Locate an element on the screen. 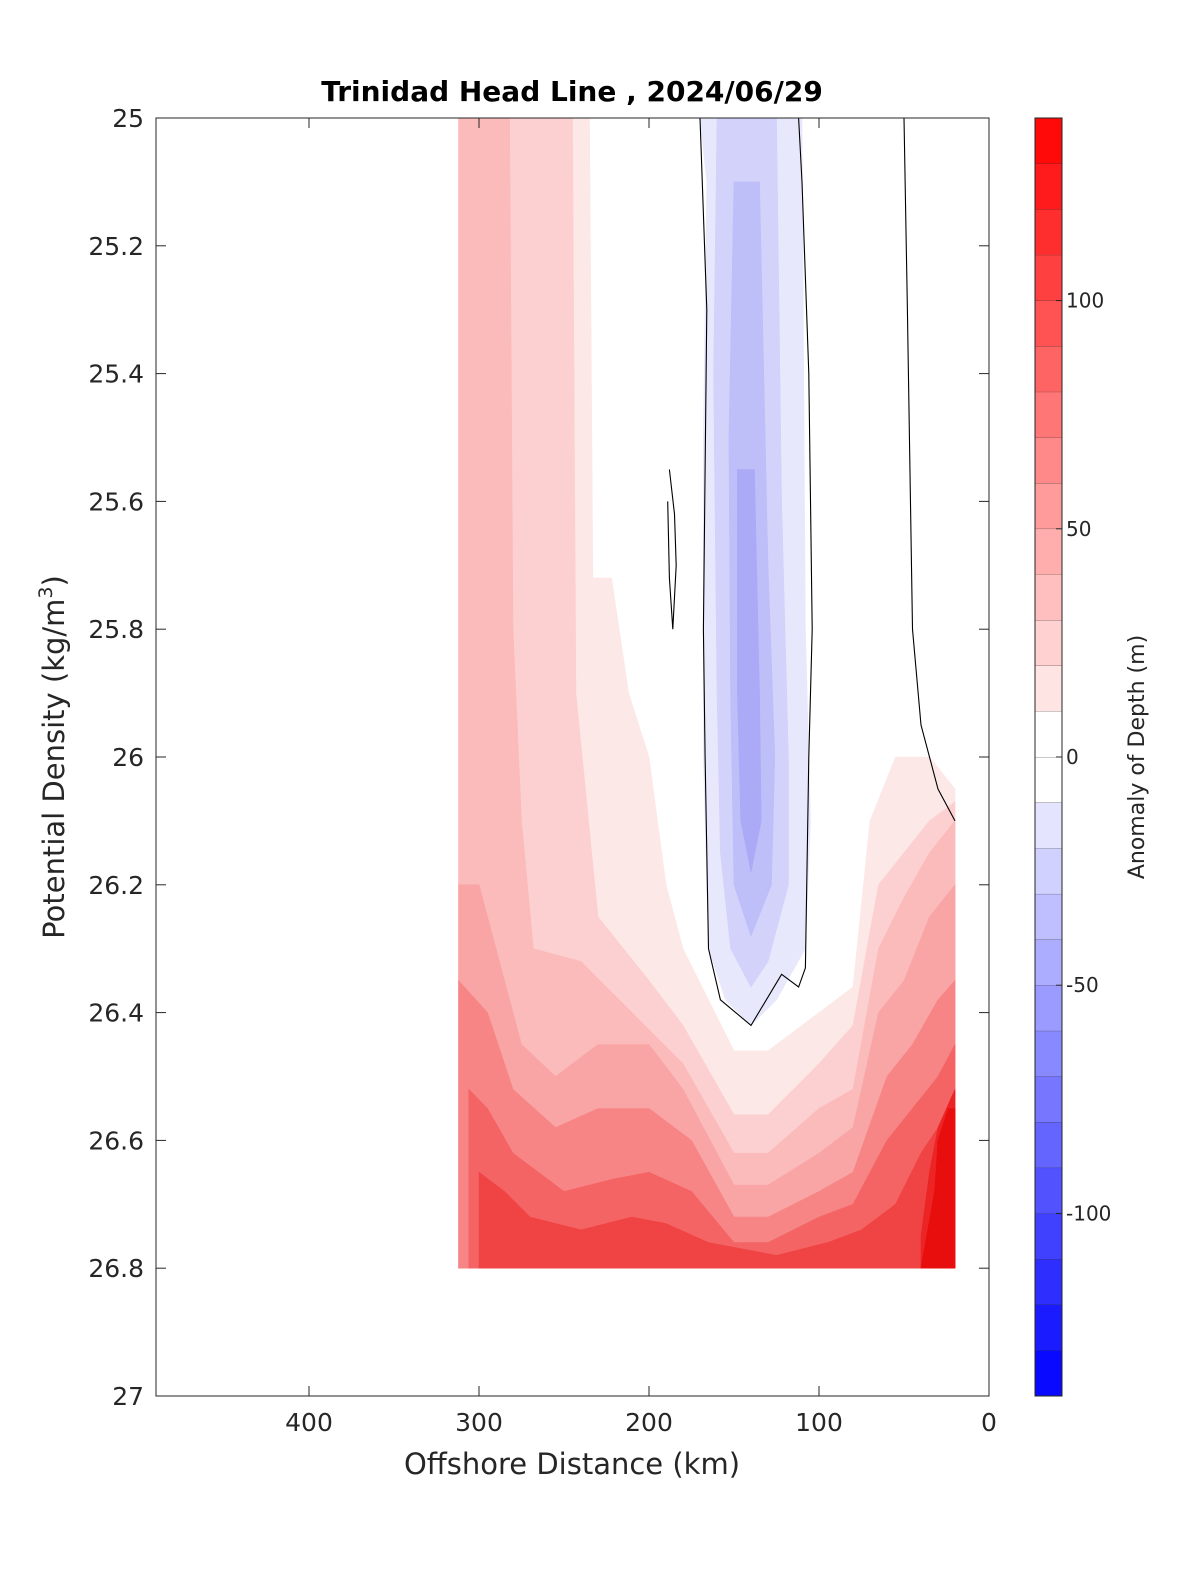 Image resolution: width=1200 pixels, height=1575 pixels. colorbar-label: Anomaly of Depth (m) is located at coordinates (1137, 757).